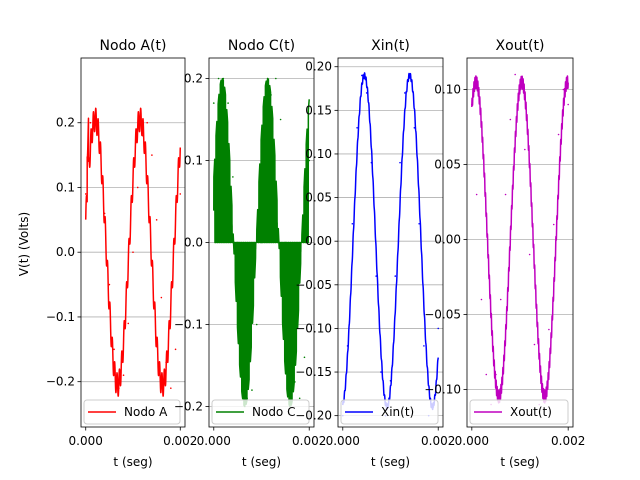 This screenshot has height=480, width=640. I want to click on y-tick-label: 0.10, so click(318, 154).